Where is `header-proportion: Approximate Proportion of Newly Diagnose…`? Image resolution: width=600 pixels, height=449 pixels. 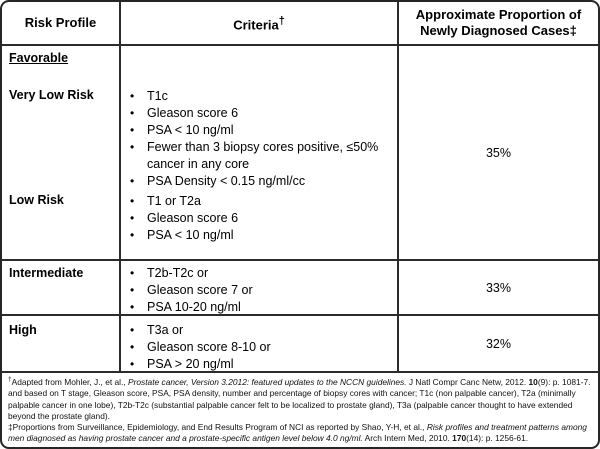 header-proportion: Approximate Proportion of Newly Diagnose… is located at coordinates (498, 24).